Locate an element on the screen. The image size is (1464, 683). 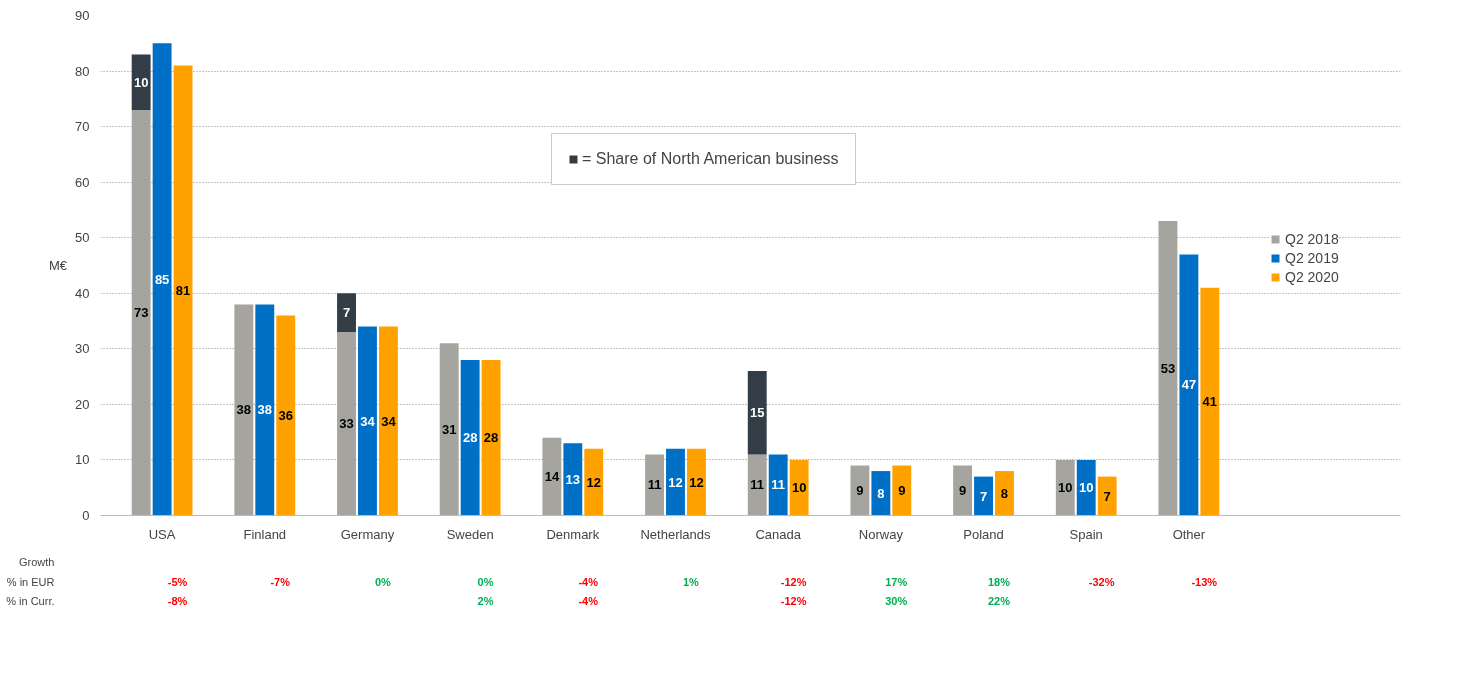
x-tick-label: USA is located at coordinates (162, 534).